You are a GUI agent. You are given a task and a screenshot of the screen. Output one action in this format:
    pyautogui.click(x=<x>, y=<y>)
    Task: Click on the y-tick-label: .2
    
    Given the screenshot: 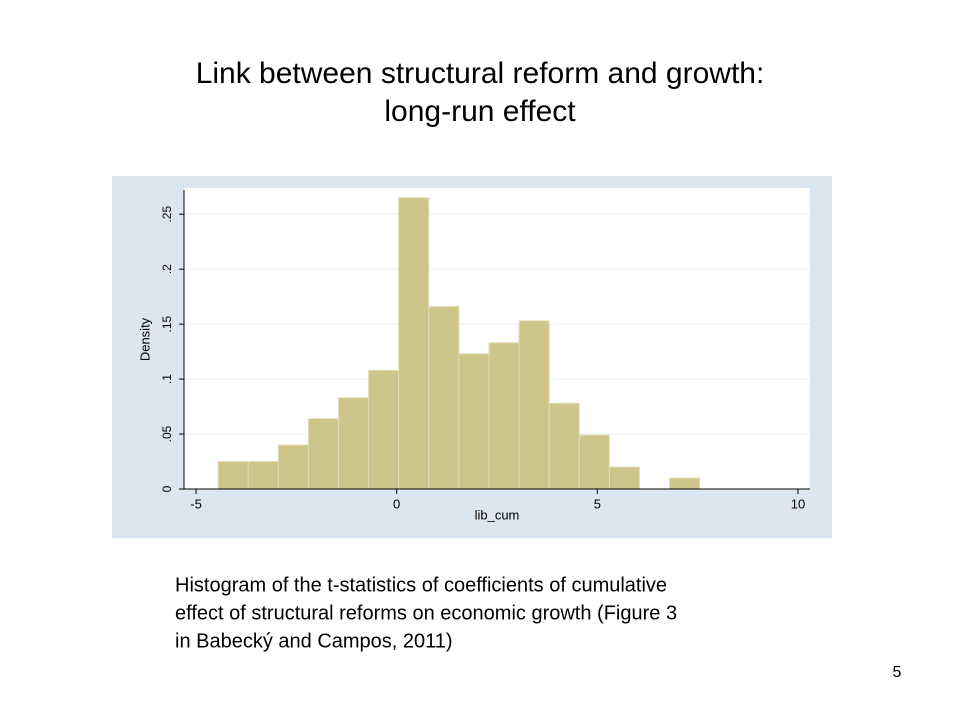 What is the action you would take?
    pyautogui.click(x=167, y=269)
    